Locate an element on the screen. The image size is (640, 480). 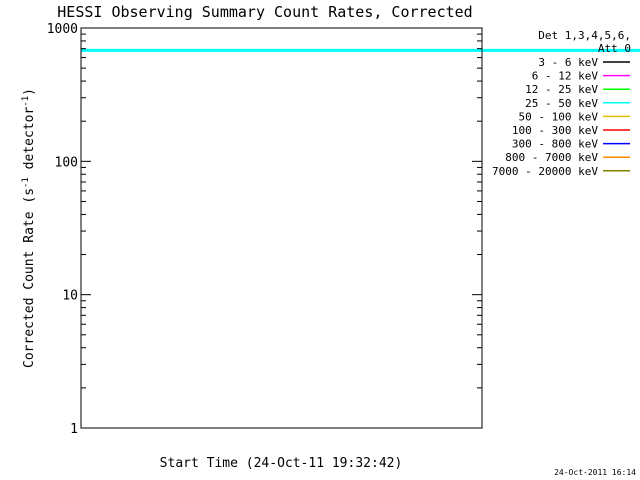
legend-label-6: 100 - 300 keV is located at coordinates (555, 130).